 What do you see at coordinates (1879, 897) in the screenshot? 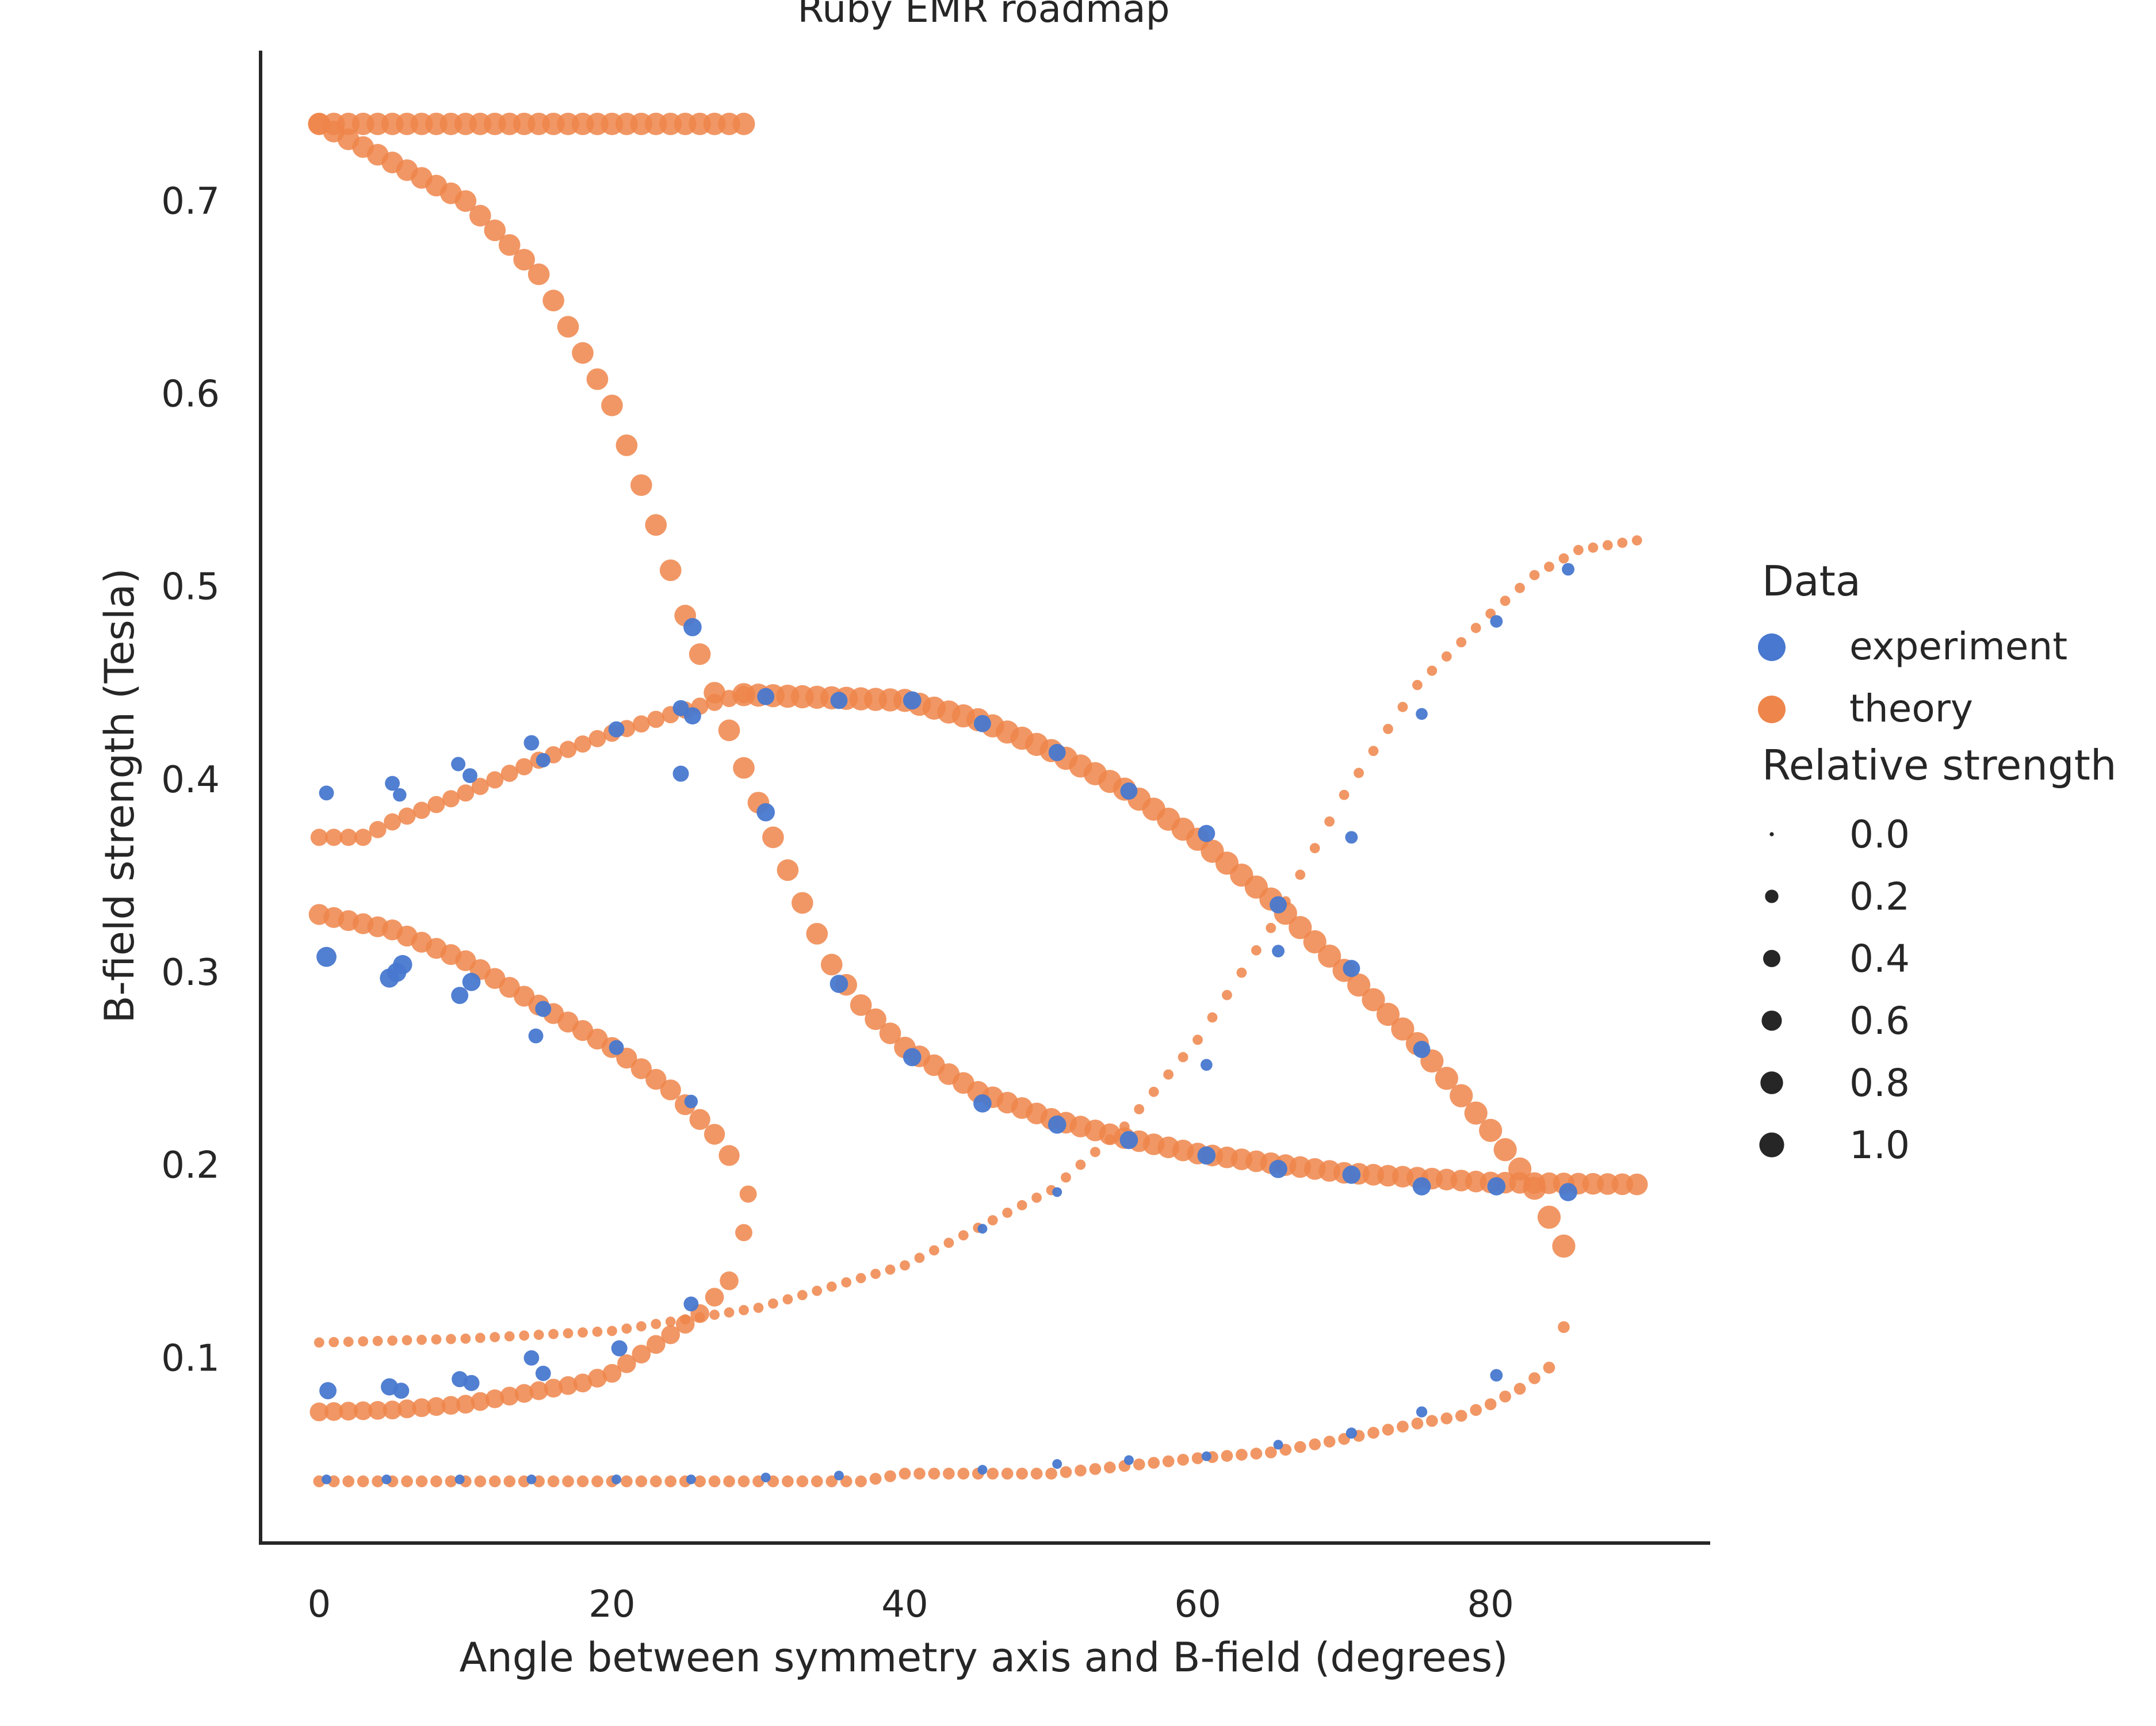
I see `legend-size-label: 0.2` at bounding box center [1879, 897].